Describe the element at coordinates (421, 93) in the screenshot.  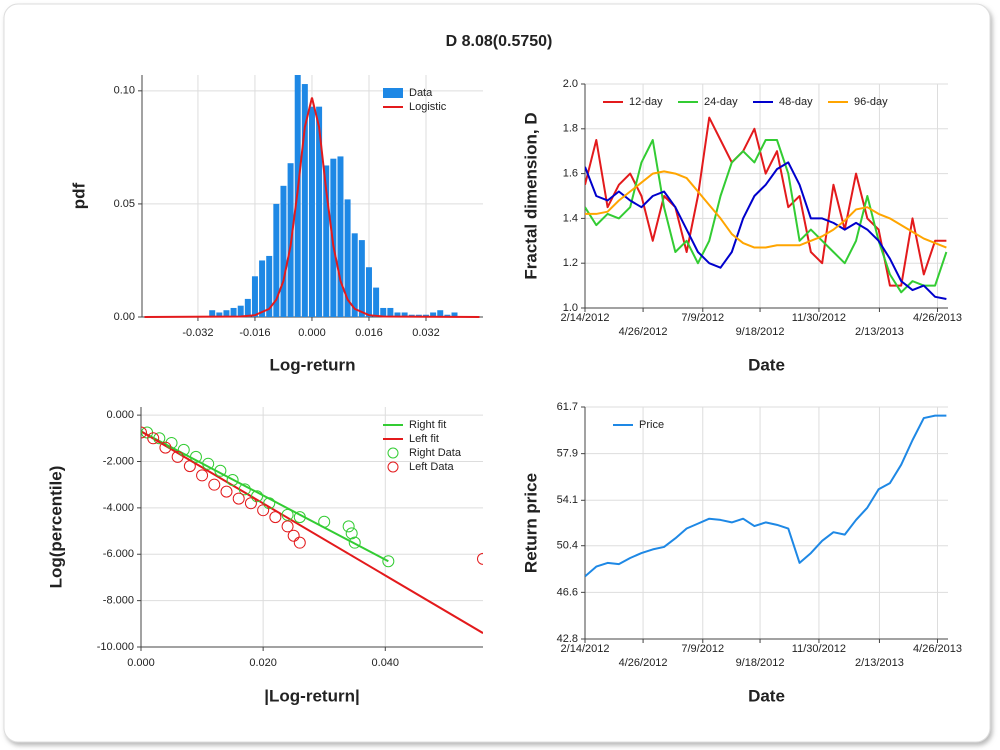
I see `legend-label: Data` at that location.